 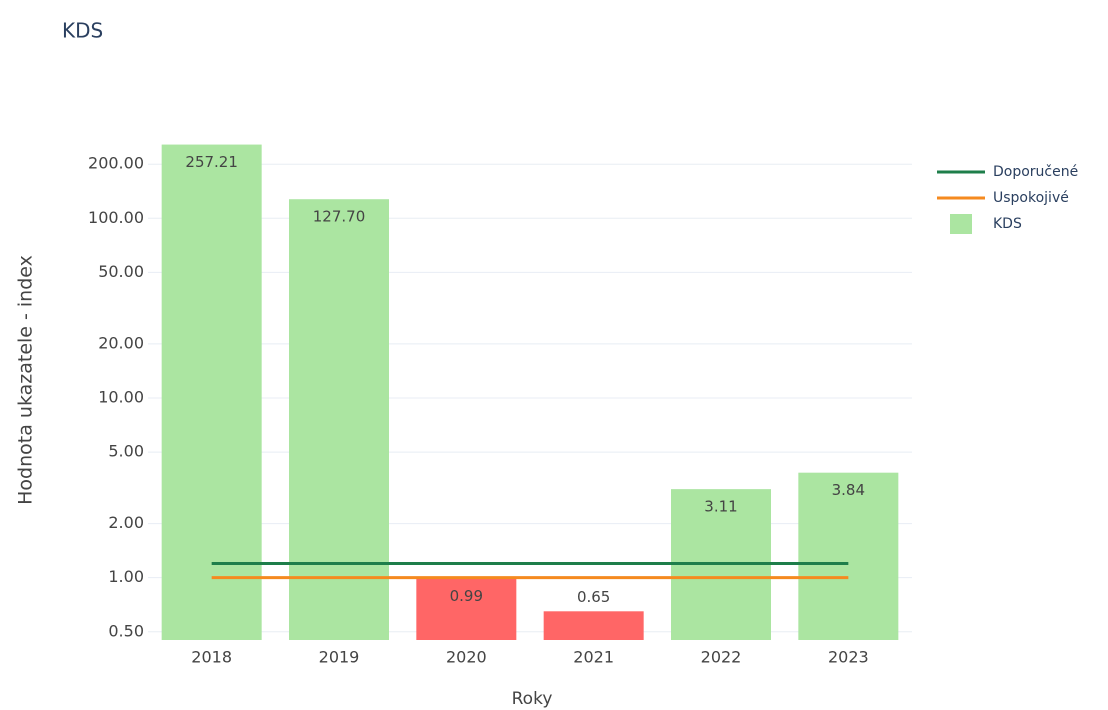 What do you see at coordinates (466, 657) in the screenshot?
I see `x-tick-label: 2020` at bounding box center [466, 657].